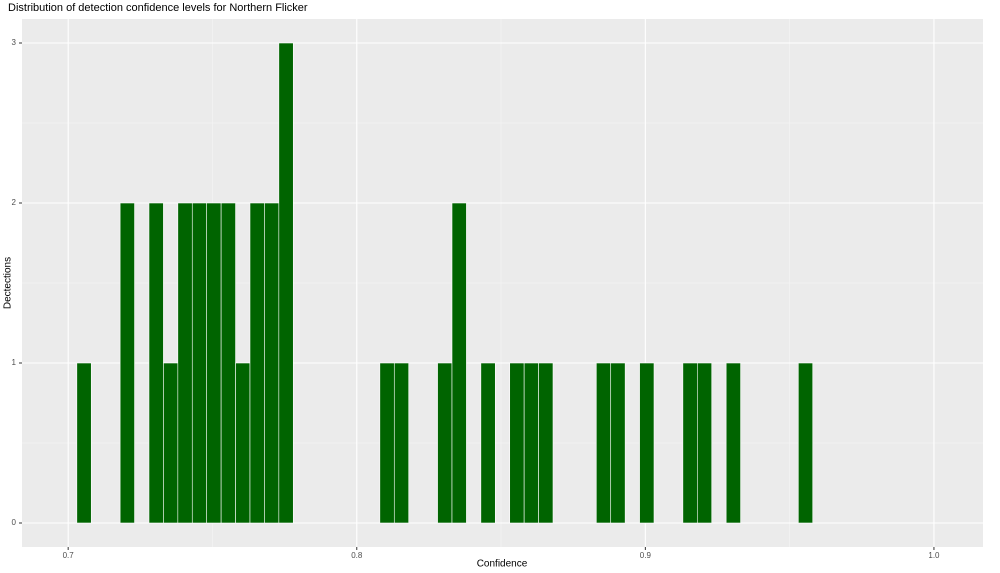 The image size is (1000, 573). Describe the element at coordinates (934, 555) in the screenshot. I see `x-tick-label: 1.0` at that location.